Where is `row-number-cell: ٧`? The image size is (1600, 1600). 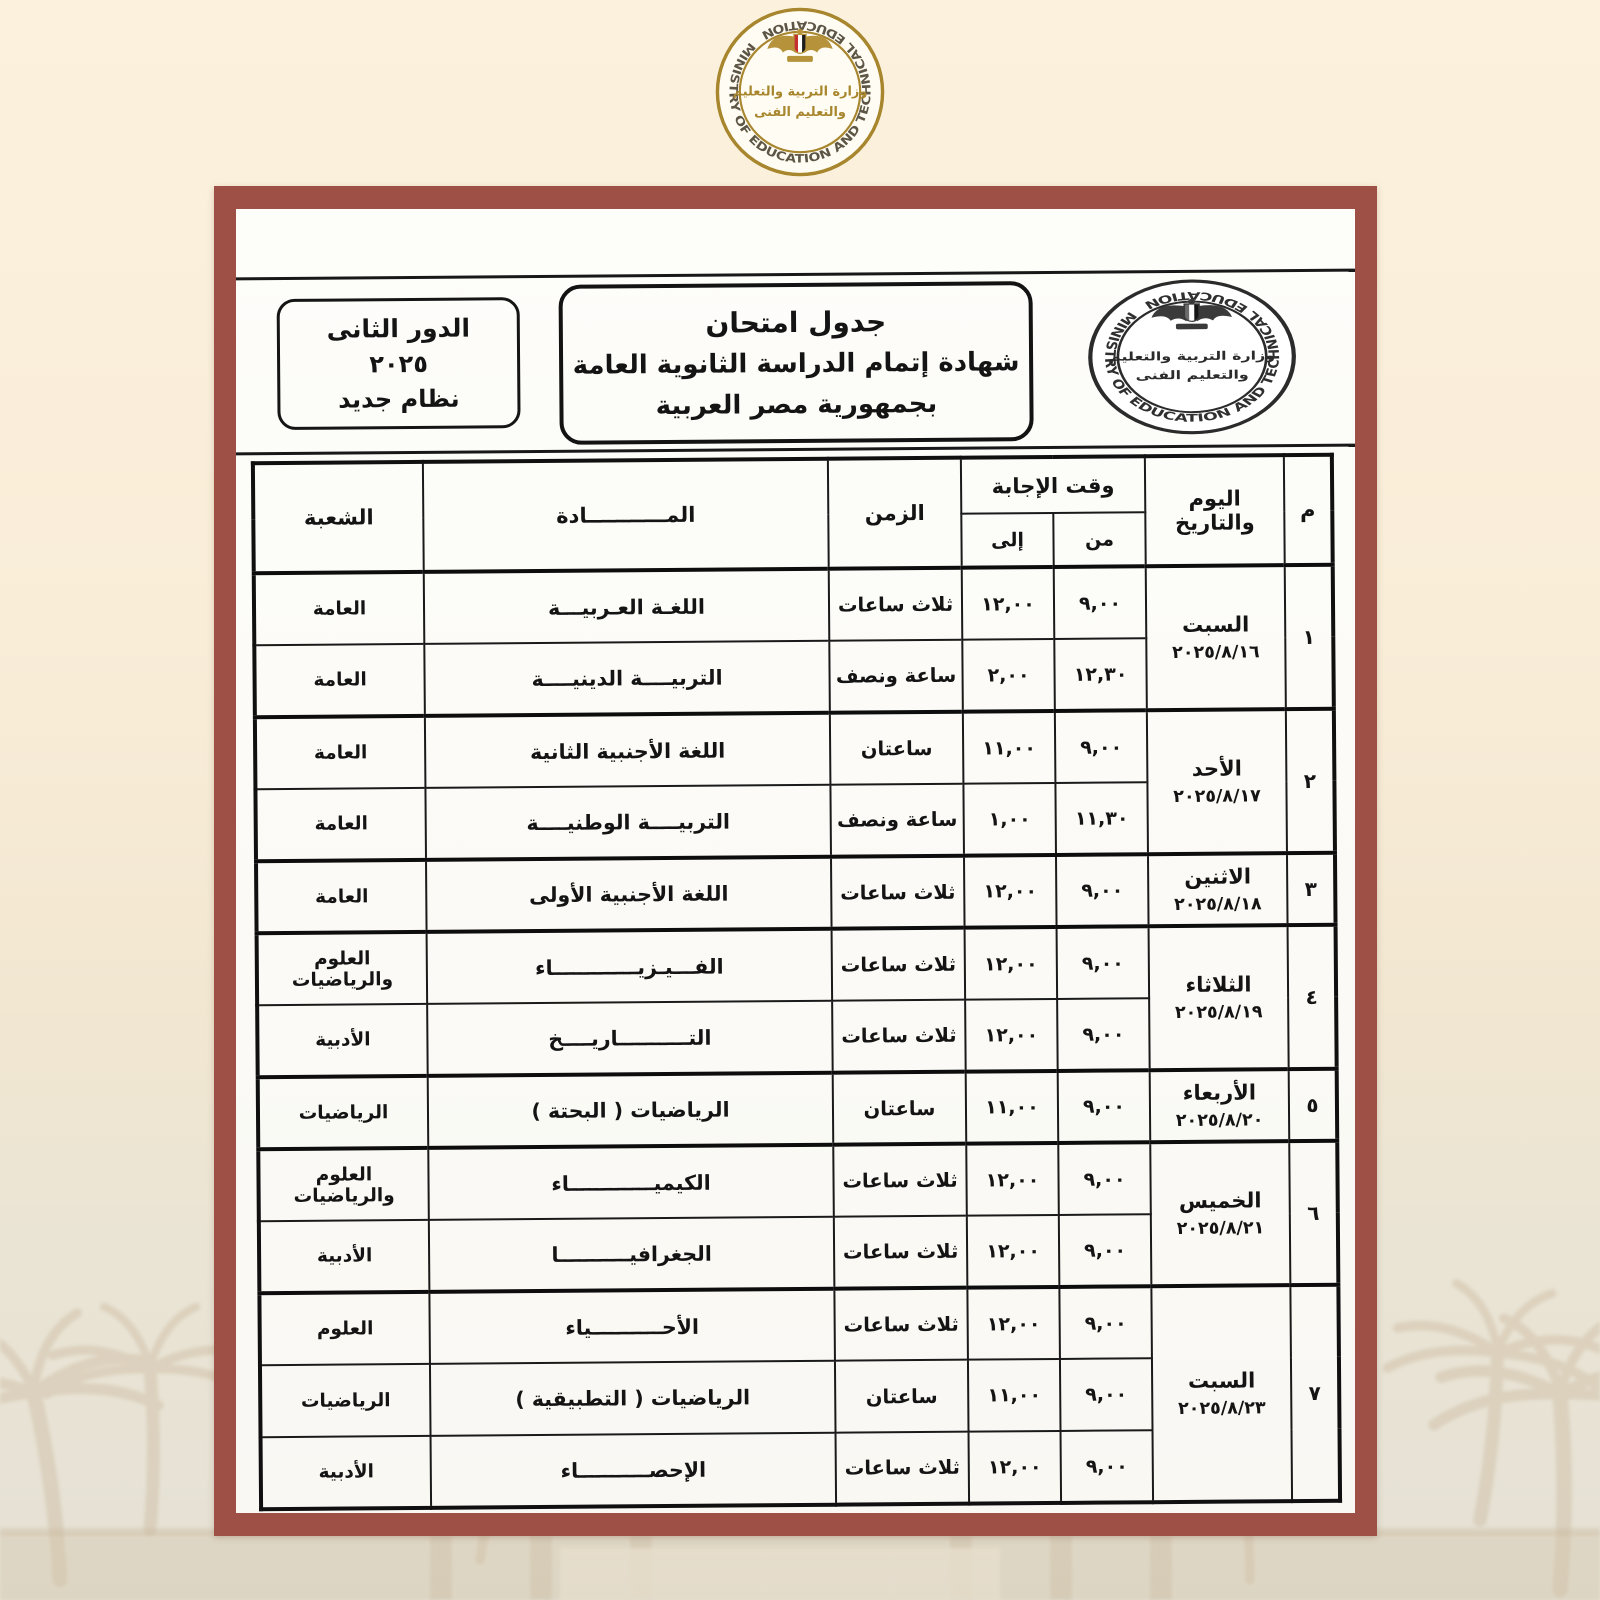
row-number-cell: ٧ is located at coordinates (1315, 1393).